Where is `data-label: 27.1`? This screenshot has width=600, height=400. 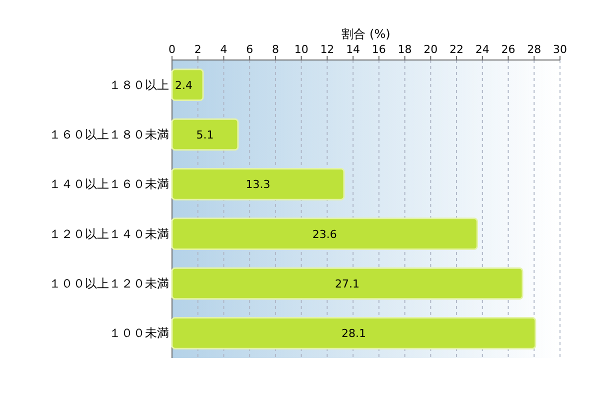
data-label: 27.1 is located at coordinates (347, 284).